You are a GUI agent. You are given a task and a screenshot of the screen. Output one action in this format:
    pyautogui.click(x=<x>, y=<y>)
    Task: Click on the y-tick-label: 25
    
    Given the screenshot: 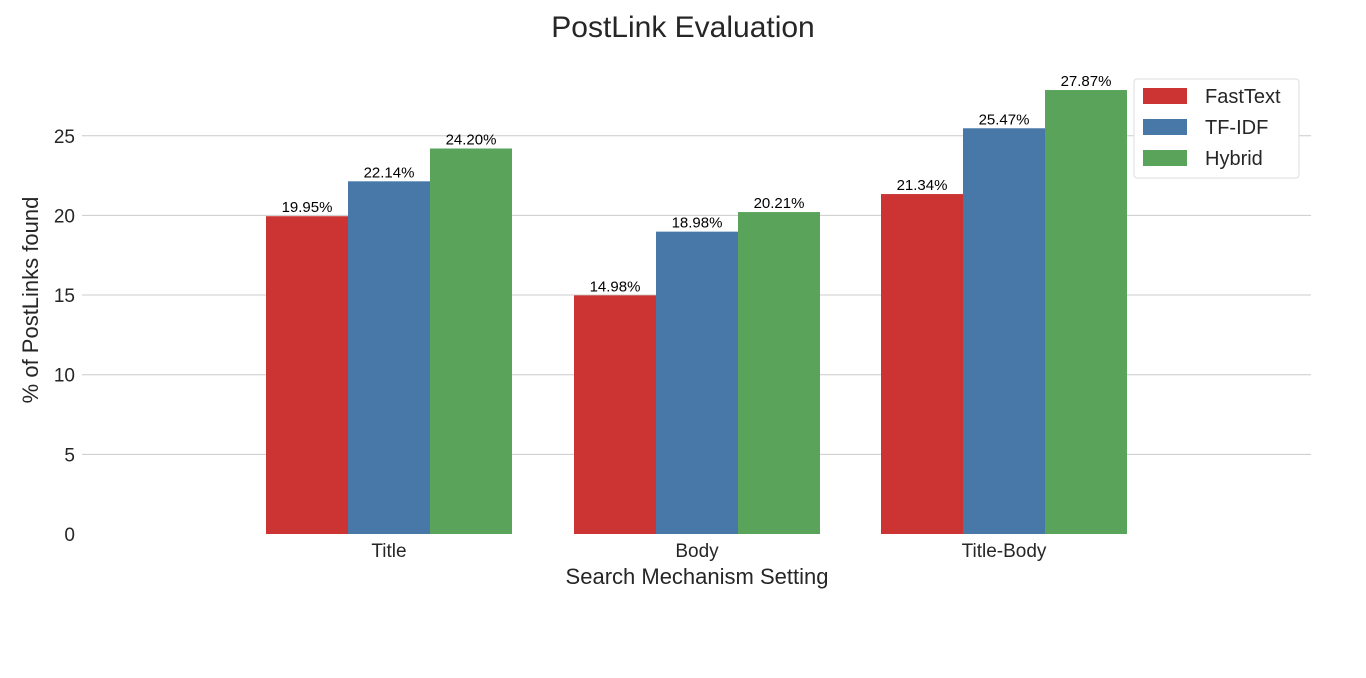 What is the action you would take?
    pyautogui.click(x=64, y=137)
    